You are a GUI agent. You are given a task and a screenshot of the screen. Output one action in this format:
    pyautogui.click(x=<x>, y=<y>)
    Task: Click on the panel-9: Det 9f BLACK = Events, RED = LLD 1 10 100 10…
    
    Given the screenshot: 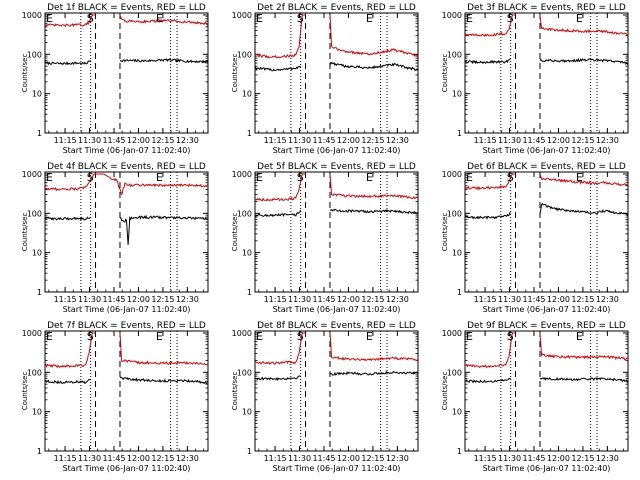 What is the action you would take?
    pyautogui.click(x=535, y=397)
    